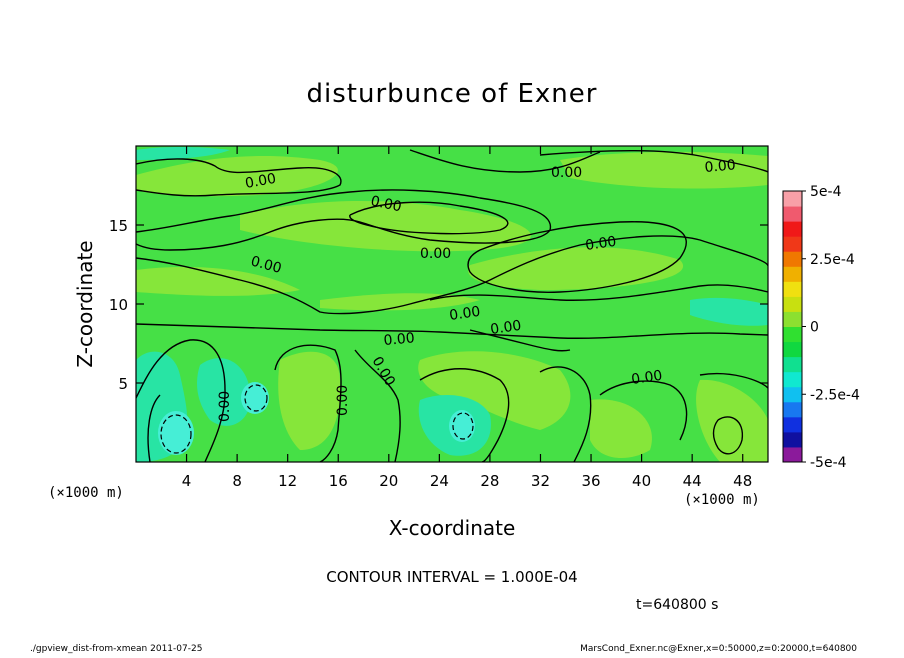 This screenshot has width=904, height=658. What do you see at coordinates (692, 481) in the screenshot?
I see `x-tick-label: 44` at bounding box center [692, 481].